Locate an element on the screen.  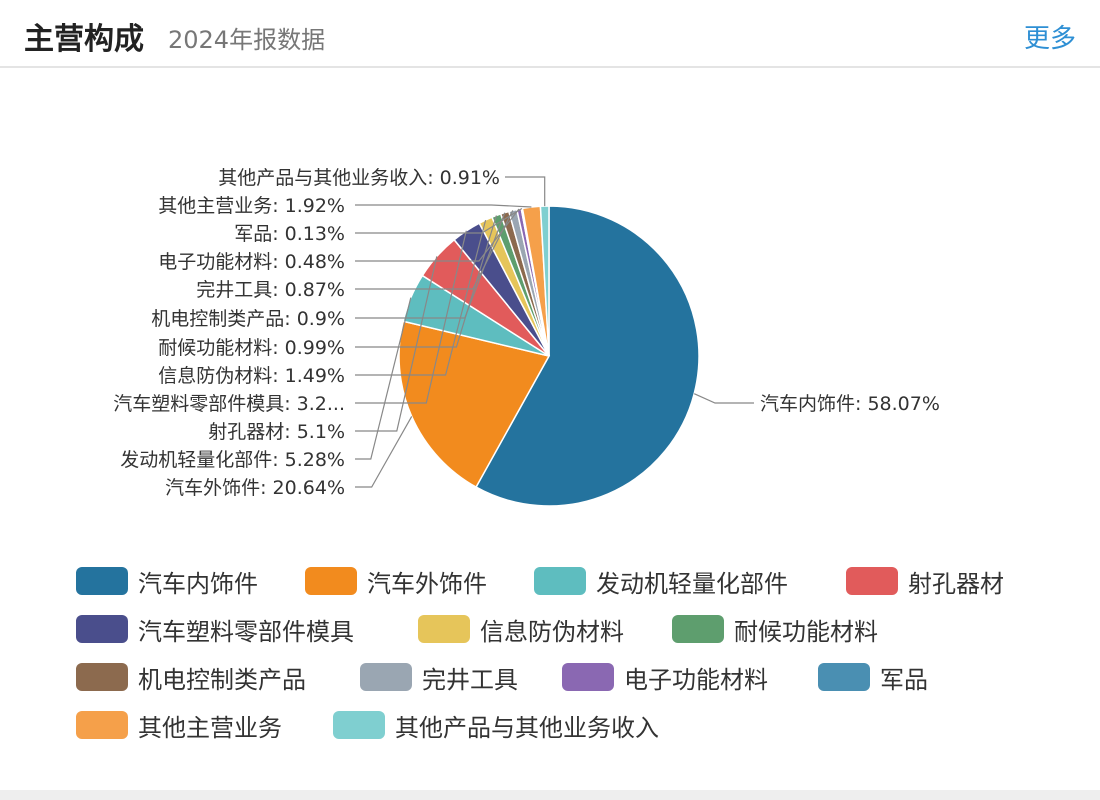
legend-label: 耐候功能材料 is located at coordinates (806, 631).